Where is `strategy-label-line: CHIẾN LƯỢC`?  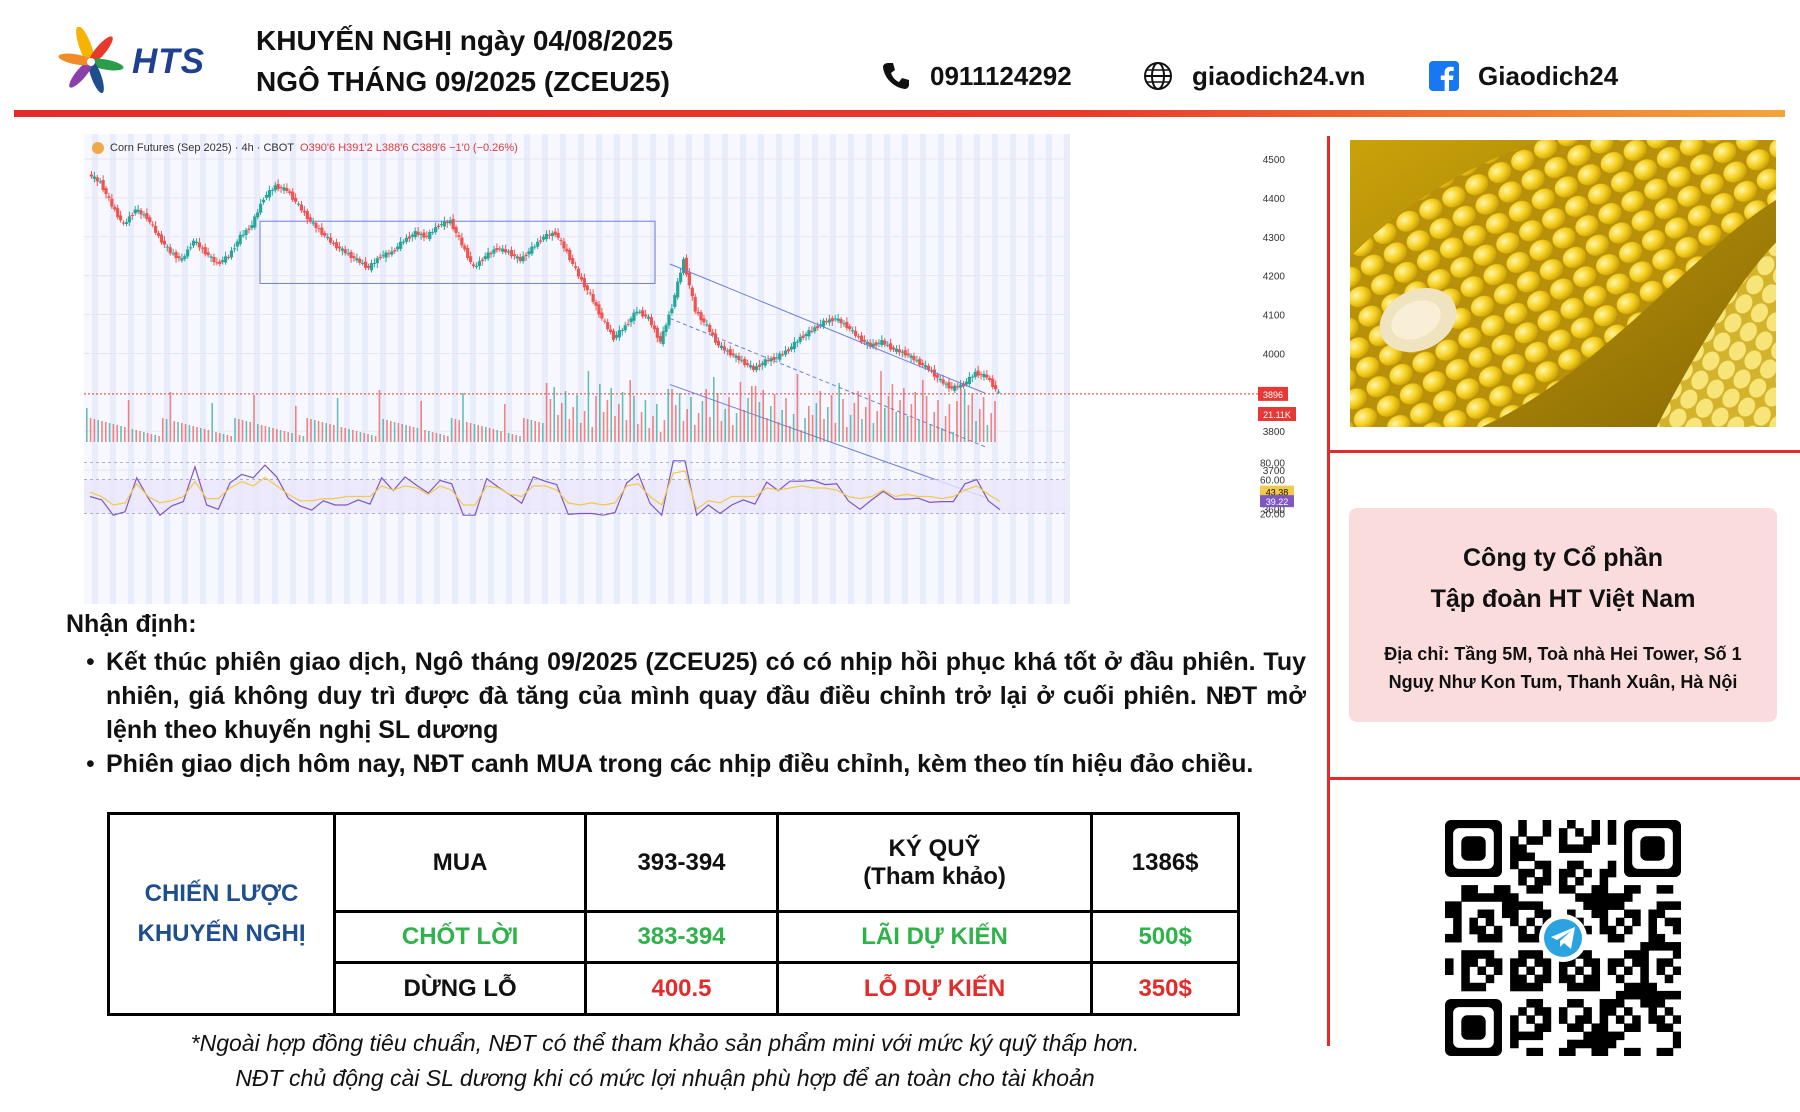 strategy-label-line: CHIẾN LƯỢC is located at coordinates (221, 893).